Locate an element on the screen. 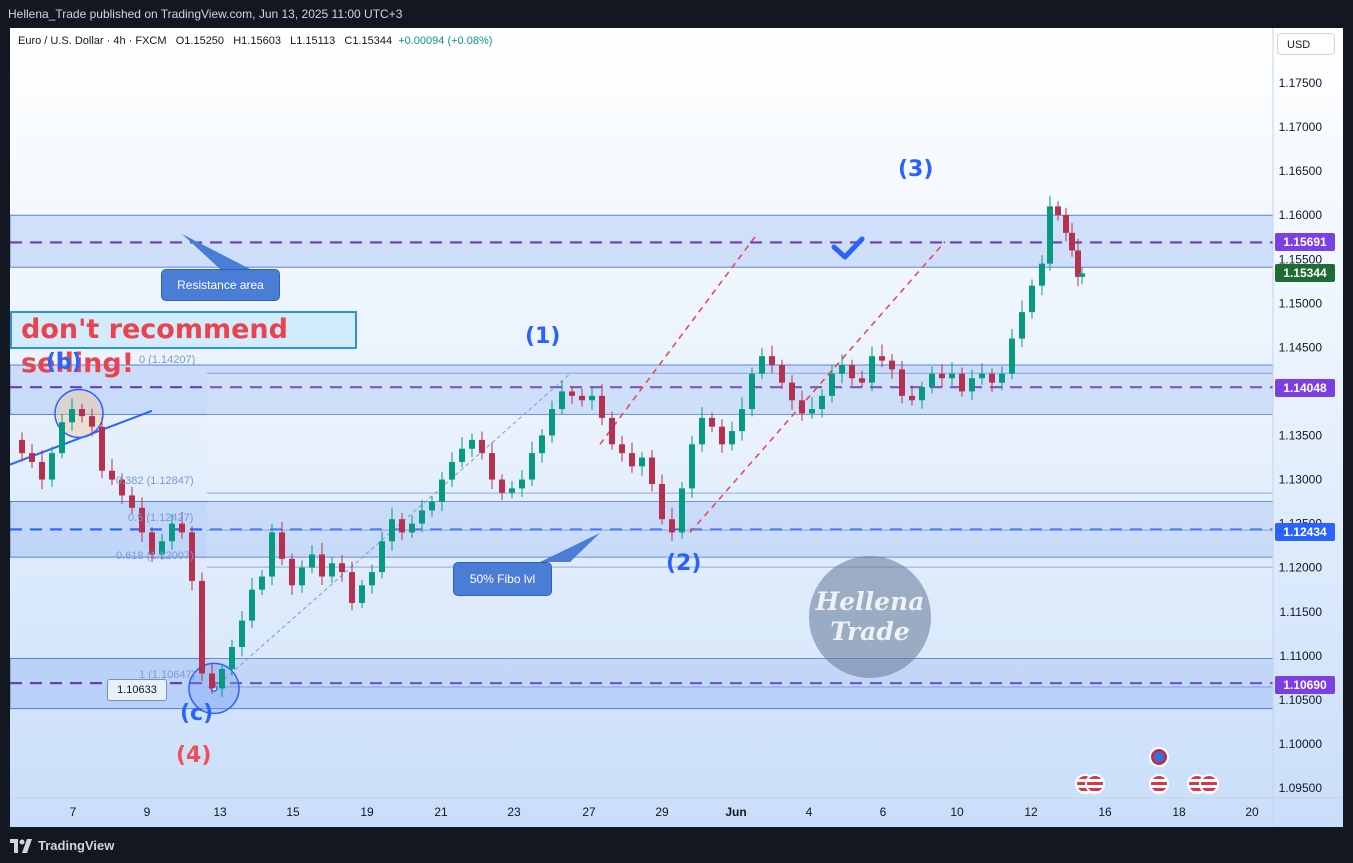  date-tick-label: 4 is located at coordinates (809, 812).